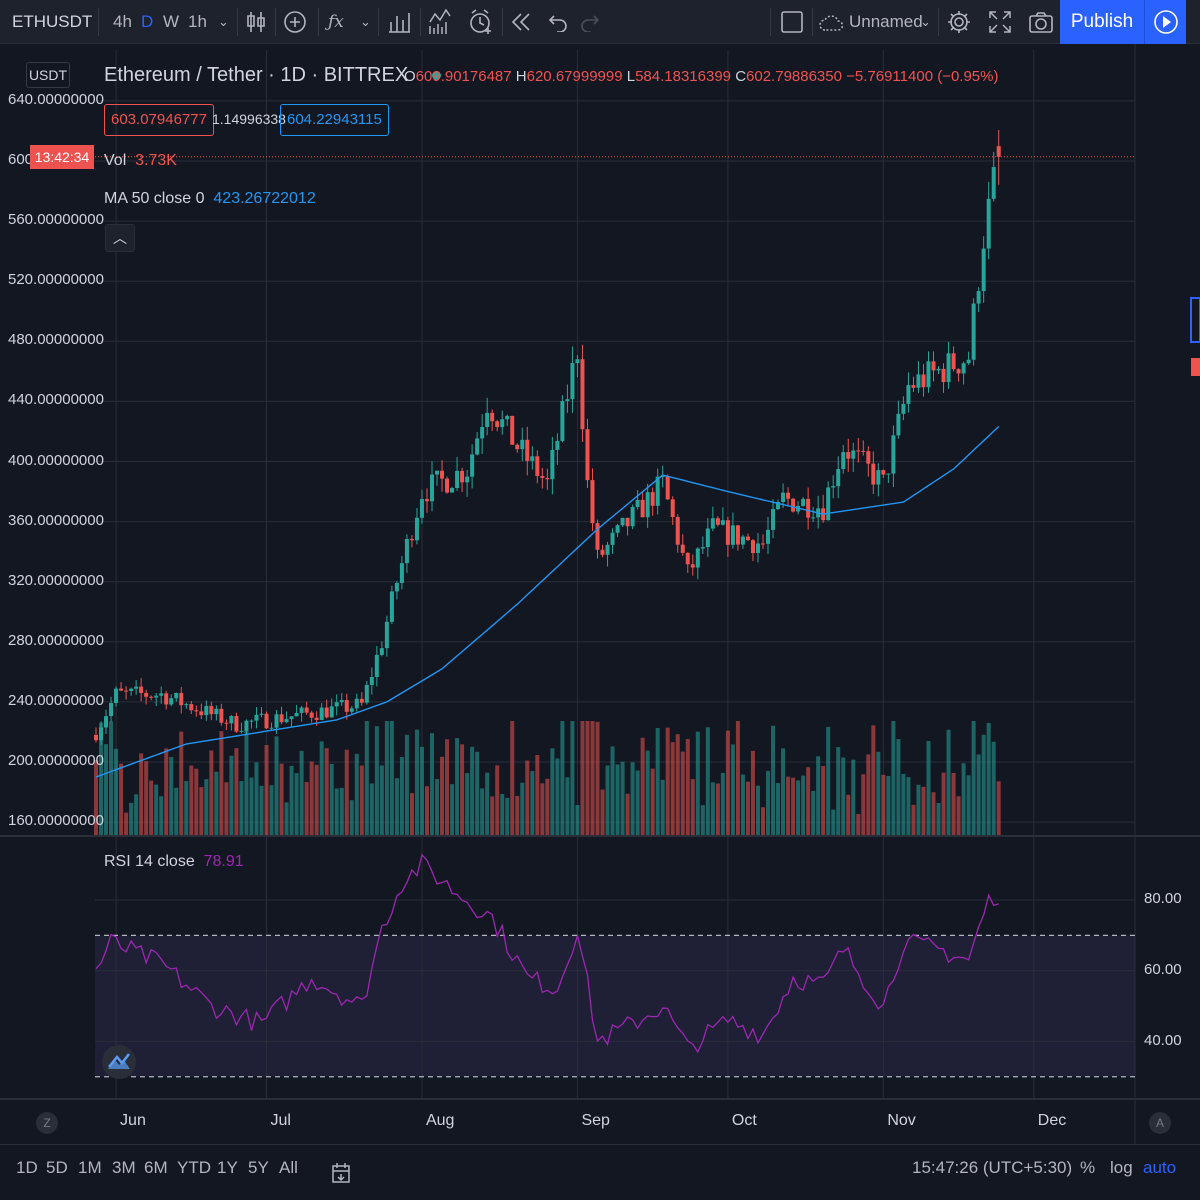 This screenshot has height=1200, width=1200. What do you see at coordinates (1088, 1167) in the screenshot?
I see `percent-scale-toggle: %` at bounding box center [1088, 1167].